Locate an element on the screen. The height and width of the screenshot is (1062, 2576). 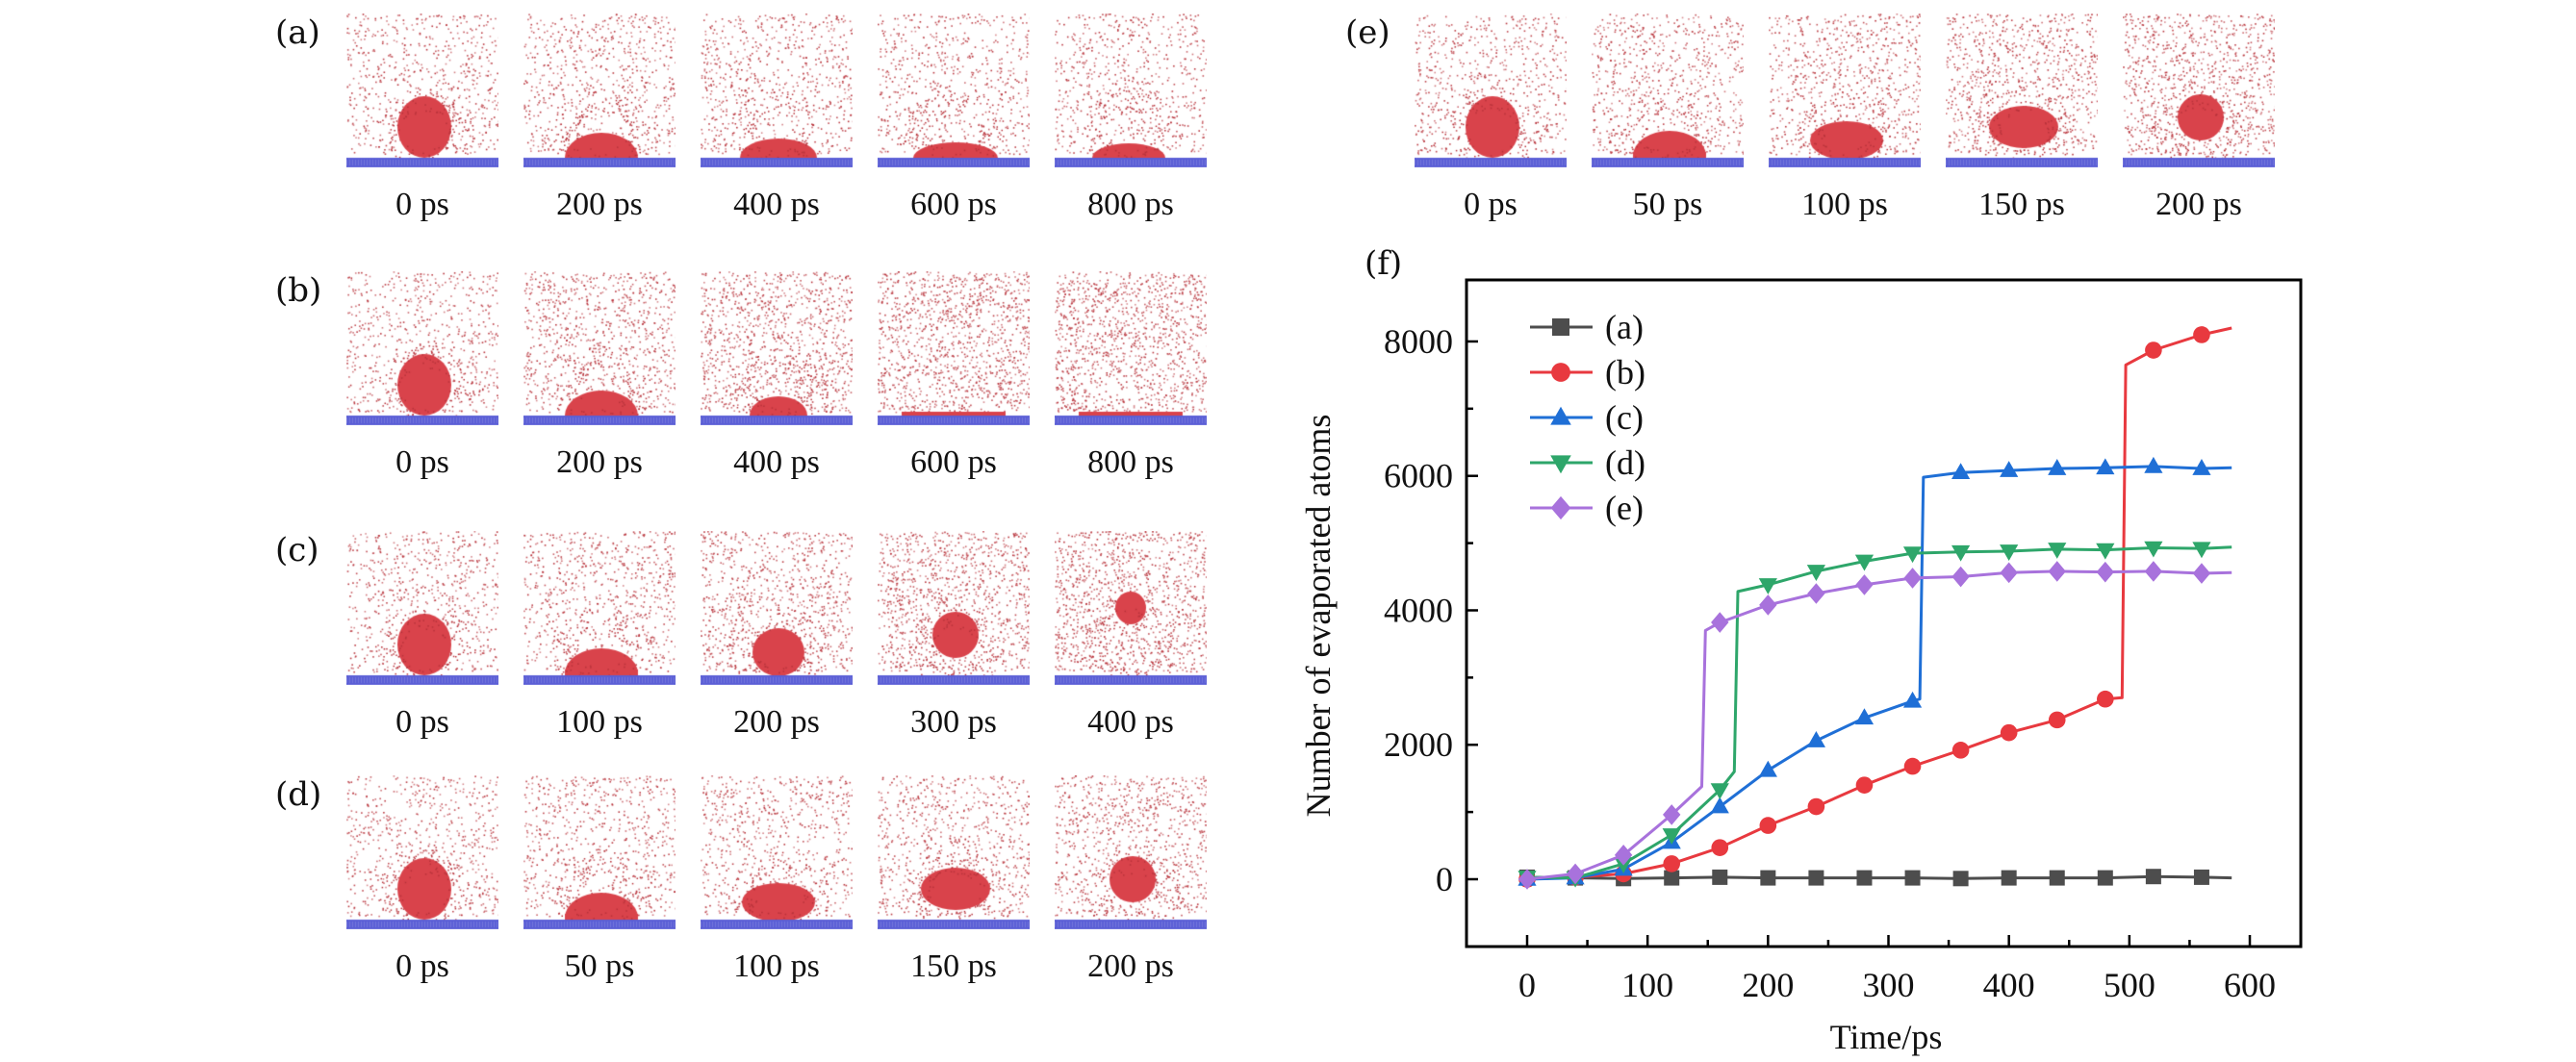
y-tick-label: 2000 is located at coordinates (1418, 744).